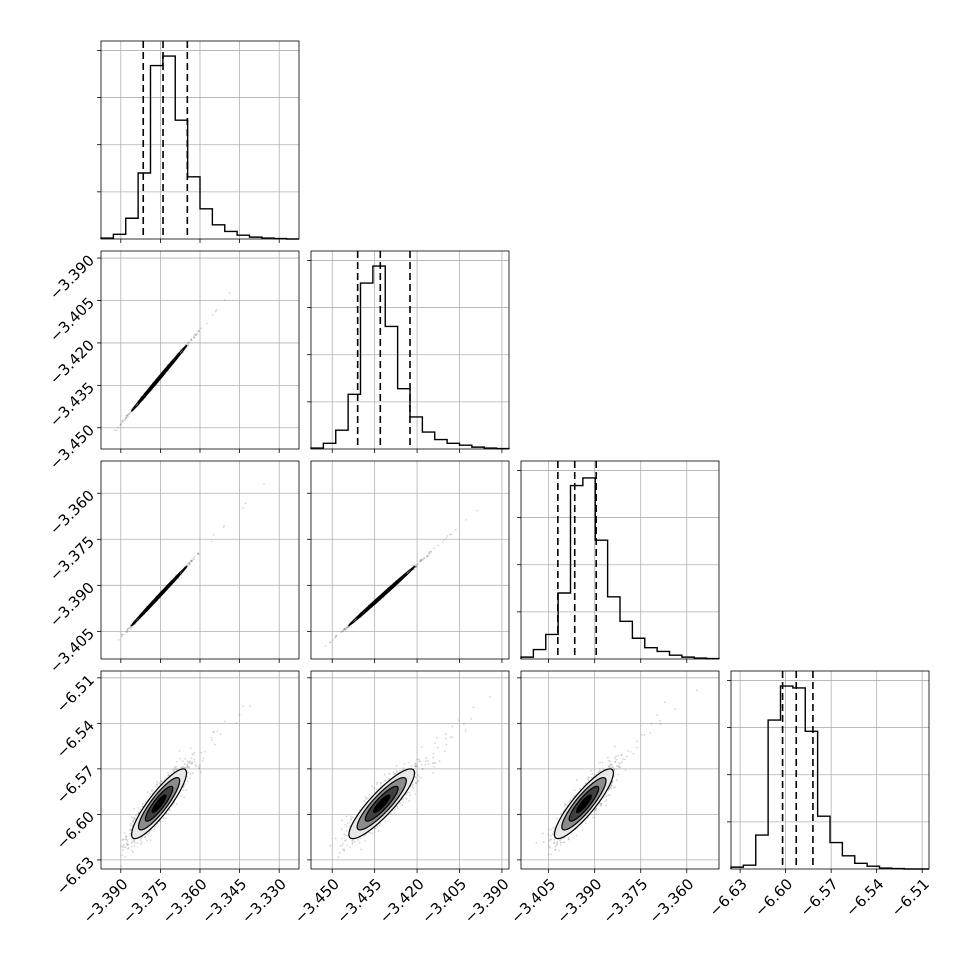 The height and width of the screenshot is (970, 970). I want to click on histogram-panel-4: −6.63 −6.60 −6.57 −6.54 −6.51, so click(819, 795).